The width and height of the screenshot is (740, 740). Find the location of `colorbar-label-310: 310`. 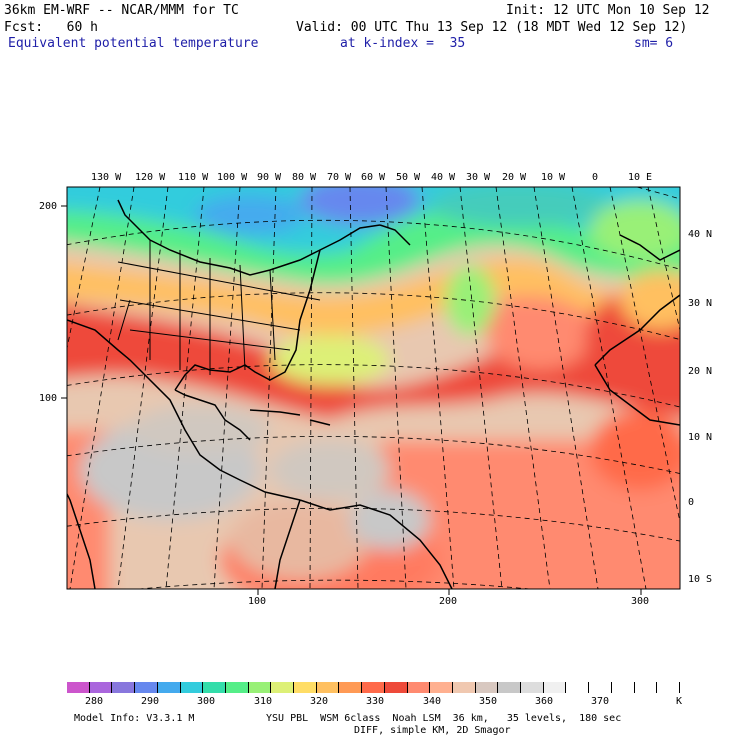

colorbar-label-310: 310 is located at coordinates (263, 701).